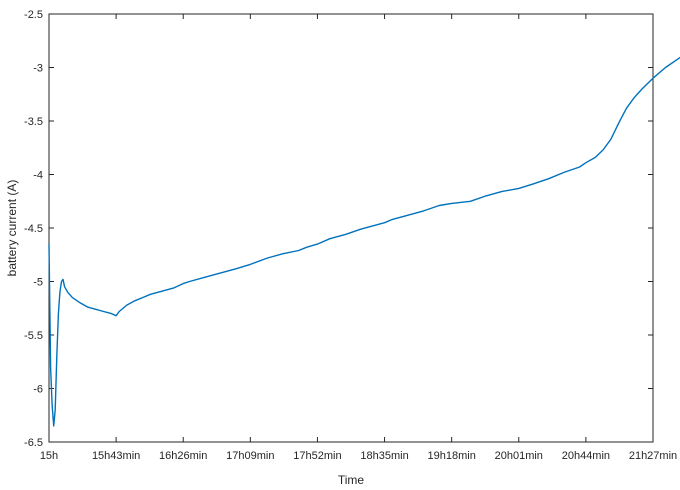 Image resolution: width=680 pixels, height=490 pixels. I want to click on x-tick-label: 16h26min, so click(183, 456).